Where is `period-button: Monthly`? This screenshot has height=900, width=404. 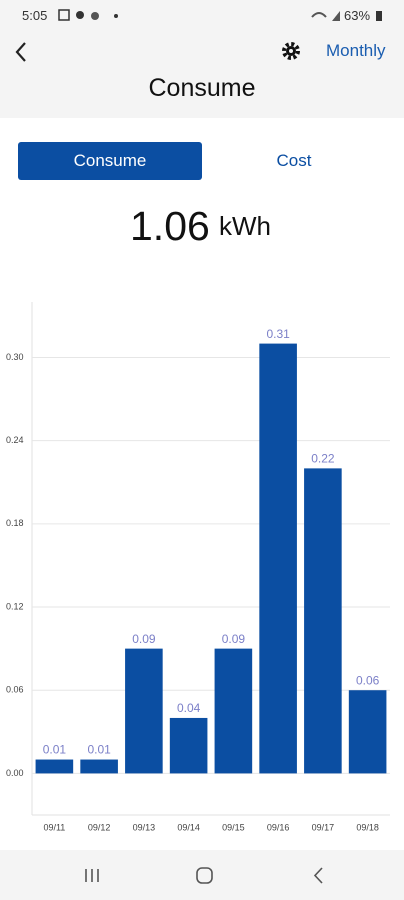 period-button: Monthly is located at coordinates (356, 50).